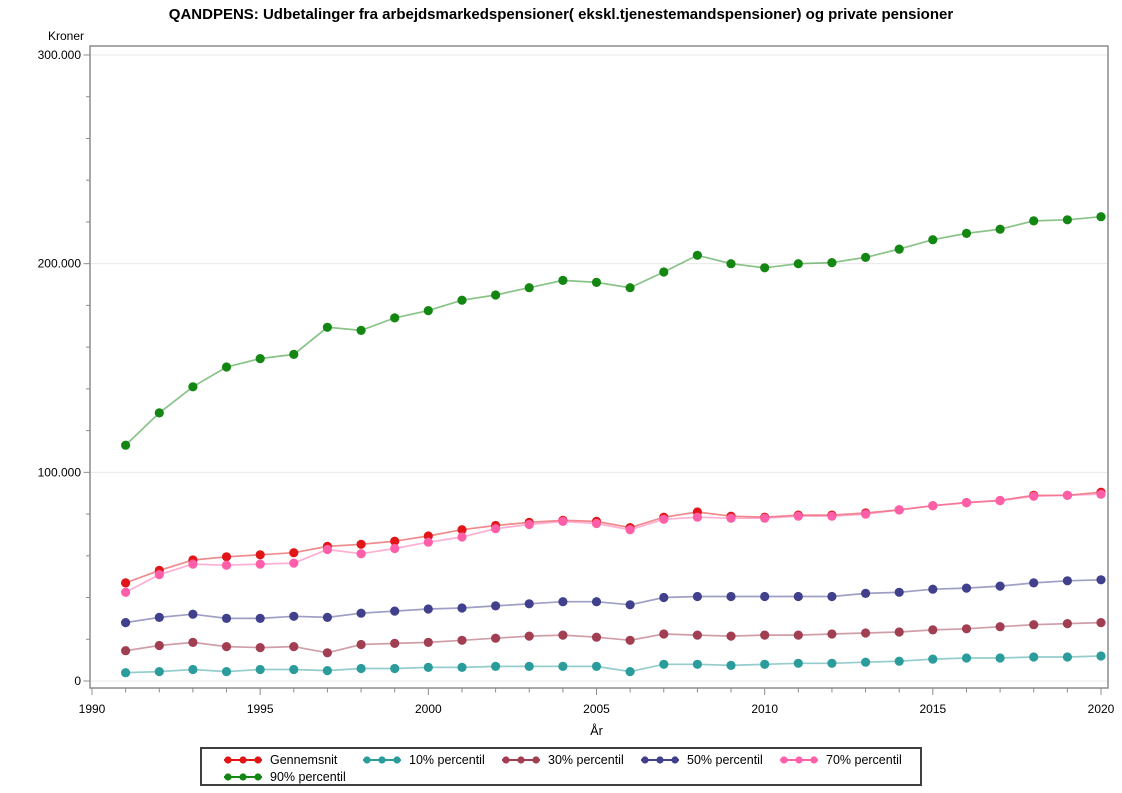 The width and height of the screenshot is (1122, 793). What do you see at coordinates (725, 759) in the screenshot?
I see `legend-label: 50% percentil` at bounding box center [725, 759].